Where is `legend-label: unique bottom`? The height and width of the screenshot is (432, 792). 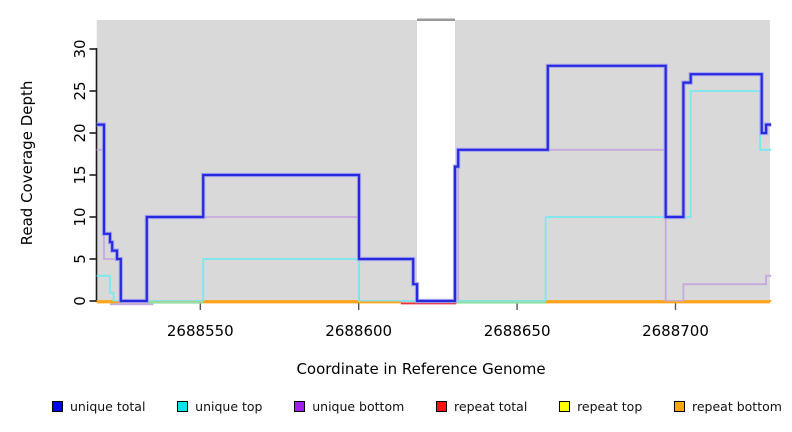
legend-label: unique bottom is located at coordinates (358, 406).